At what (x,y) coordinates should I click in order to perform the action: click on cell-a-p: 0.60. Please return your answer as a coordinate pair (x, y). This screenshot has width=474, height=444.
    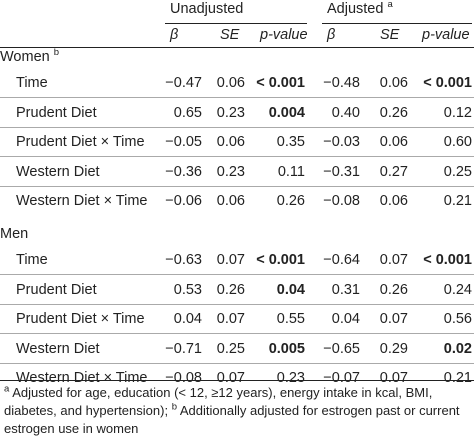
    Looking at the image, I should click on (457, 142).